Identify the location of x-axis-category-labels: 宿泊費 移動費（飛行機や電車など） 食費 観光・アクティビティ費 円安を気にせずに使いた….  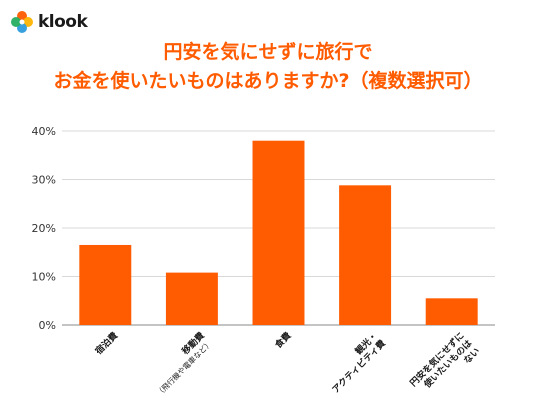
(288, 363).